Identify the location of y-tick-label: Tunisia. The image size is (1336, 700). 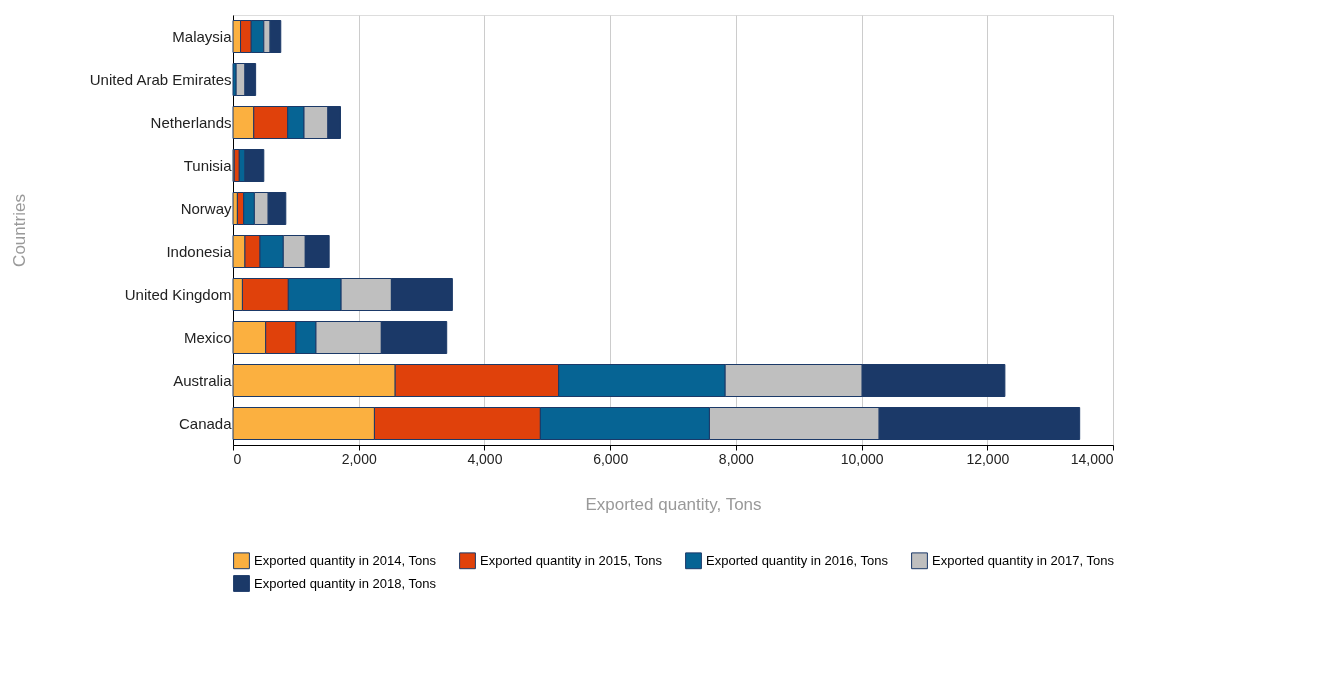
(208, 165).